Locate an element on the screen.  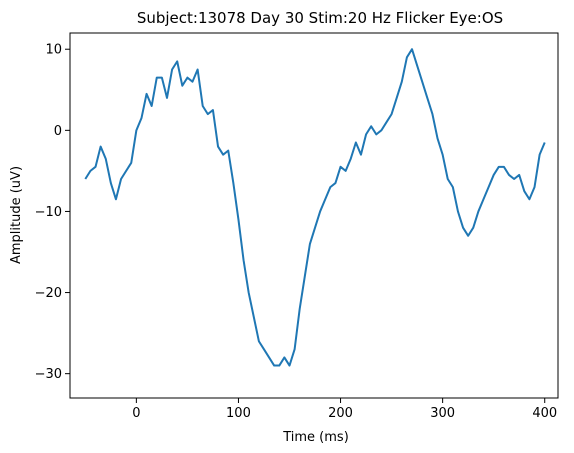
x-axis: 0 100 200 300 400 is located at coordinates (344, 409).